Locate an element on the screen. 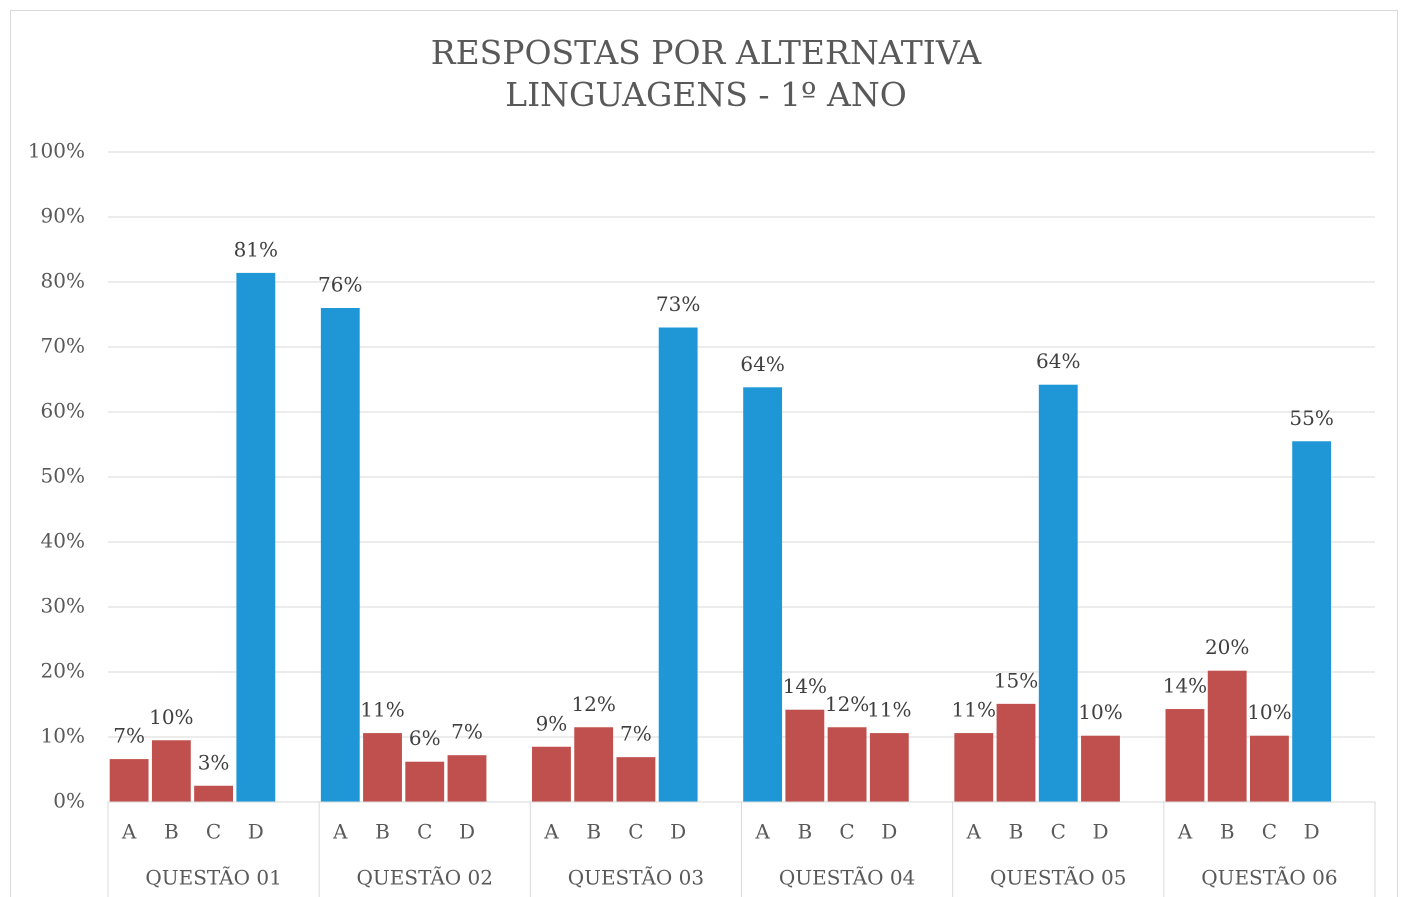  y-tick-label: 70% is located at coordinates (63, 346).